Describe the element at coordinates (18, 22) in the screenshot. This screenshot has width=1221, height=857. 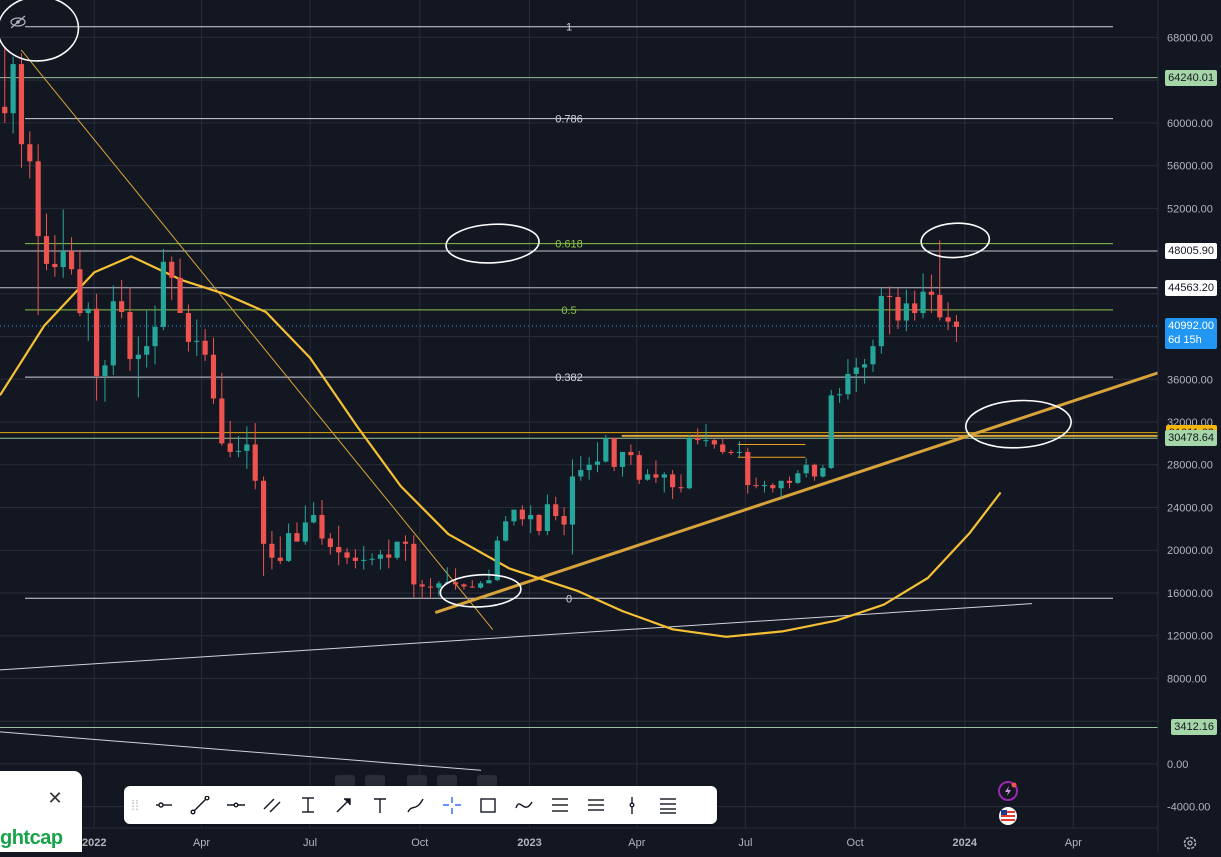
I see `eye-off-icon` at that location.